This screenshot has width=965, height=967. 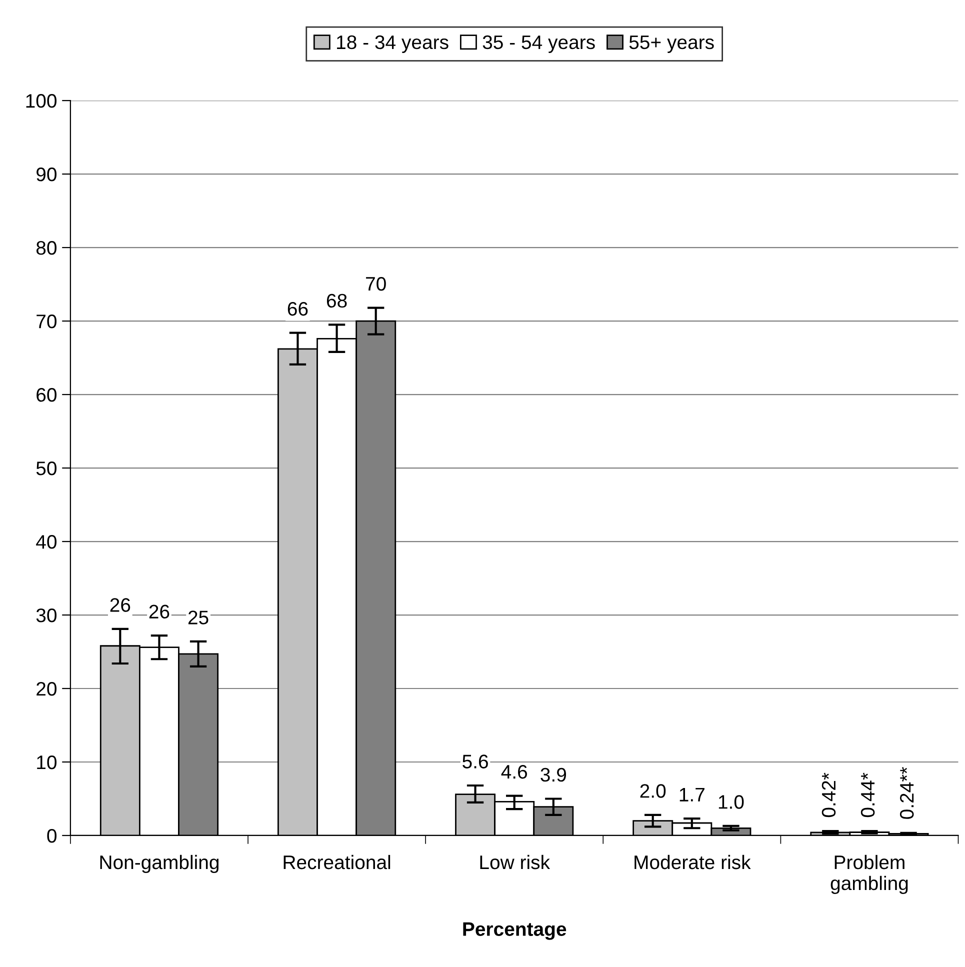 What do you see at coordinates (376, 283) in the screenshot?
I see `data-label: 70` at bounding box center [376, 283].